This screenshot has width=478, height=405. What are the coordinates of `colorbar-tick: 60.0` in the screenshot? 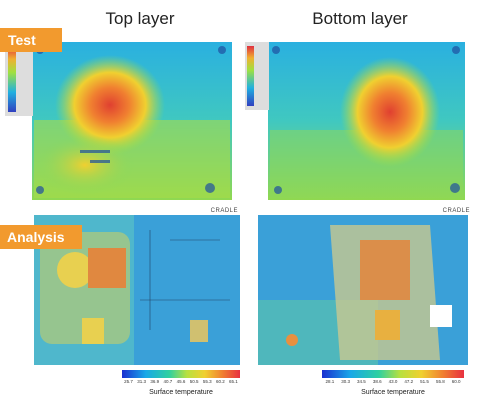 It's located at (456, 381).